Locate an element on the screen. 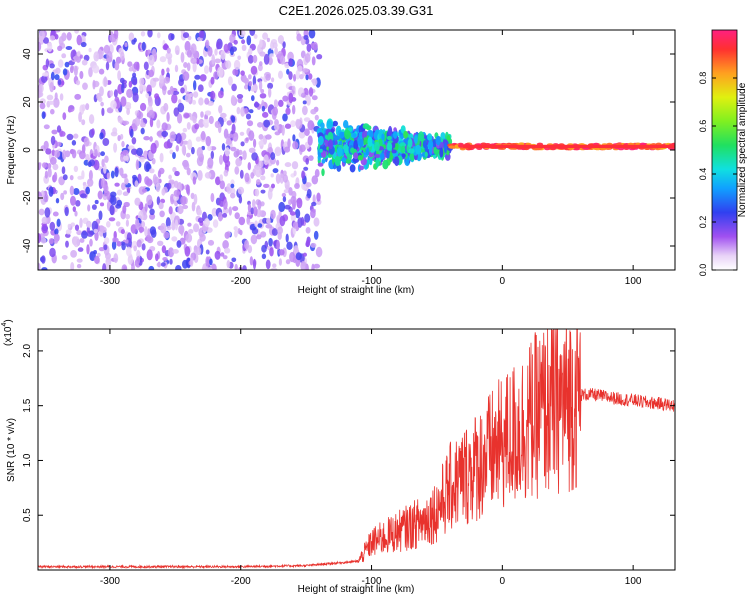  spectrogram-ytick-label: 40 is located at coordinates (27, 54).